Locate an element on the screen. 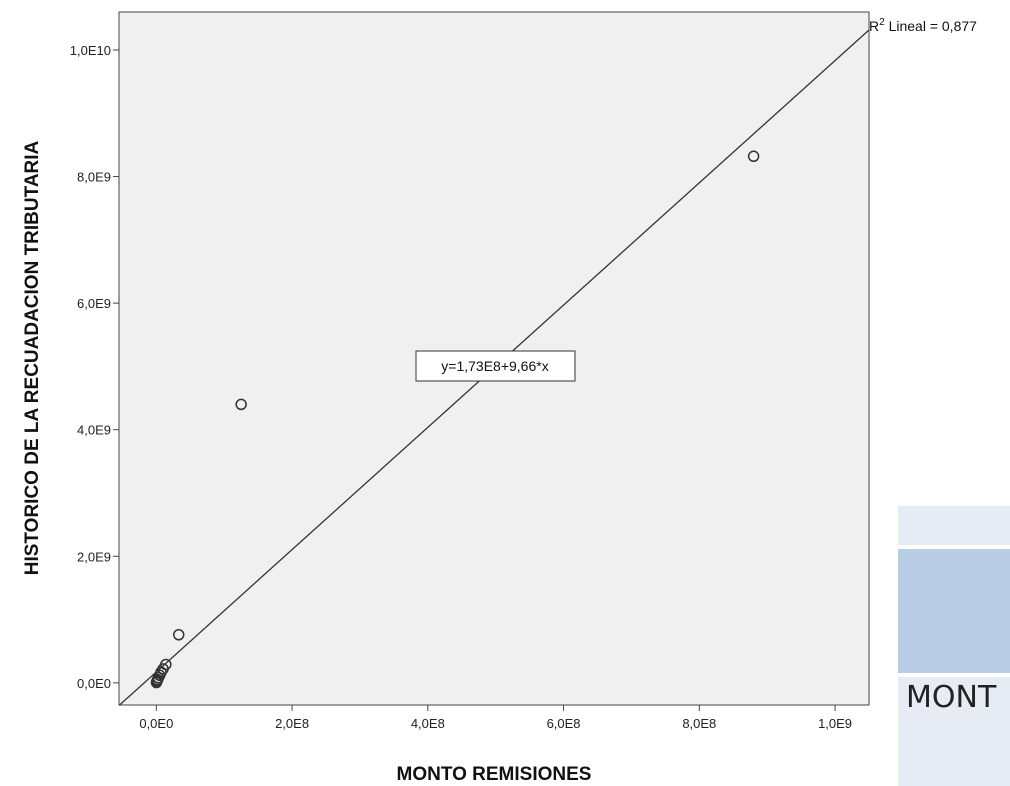  y-tick-label: 4,0E9 is located at coordinates (94, 430).